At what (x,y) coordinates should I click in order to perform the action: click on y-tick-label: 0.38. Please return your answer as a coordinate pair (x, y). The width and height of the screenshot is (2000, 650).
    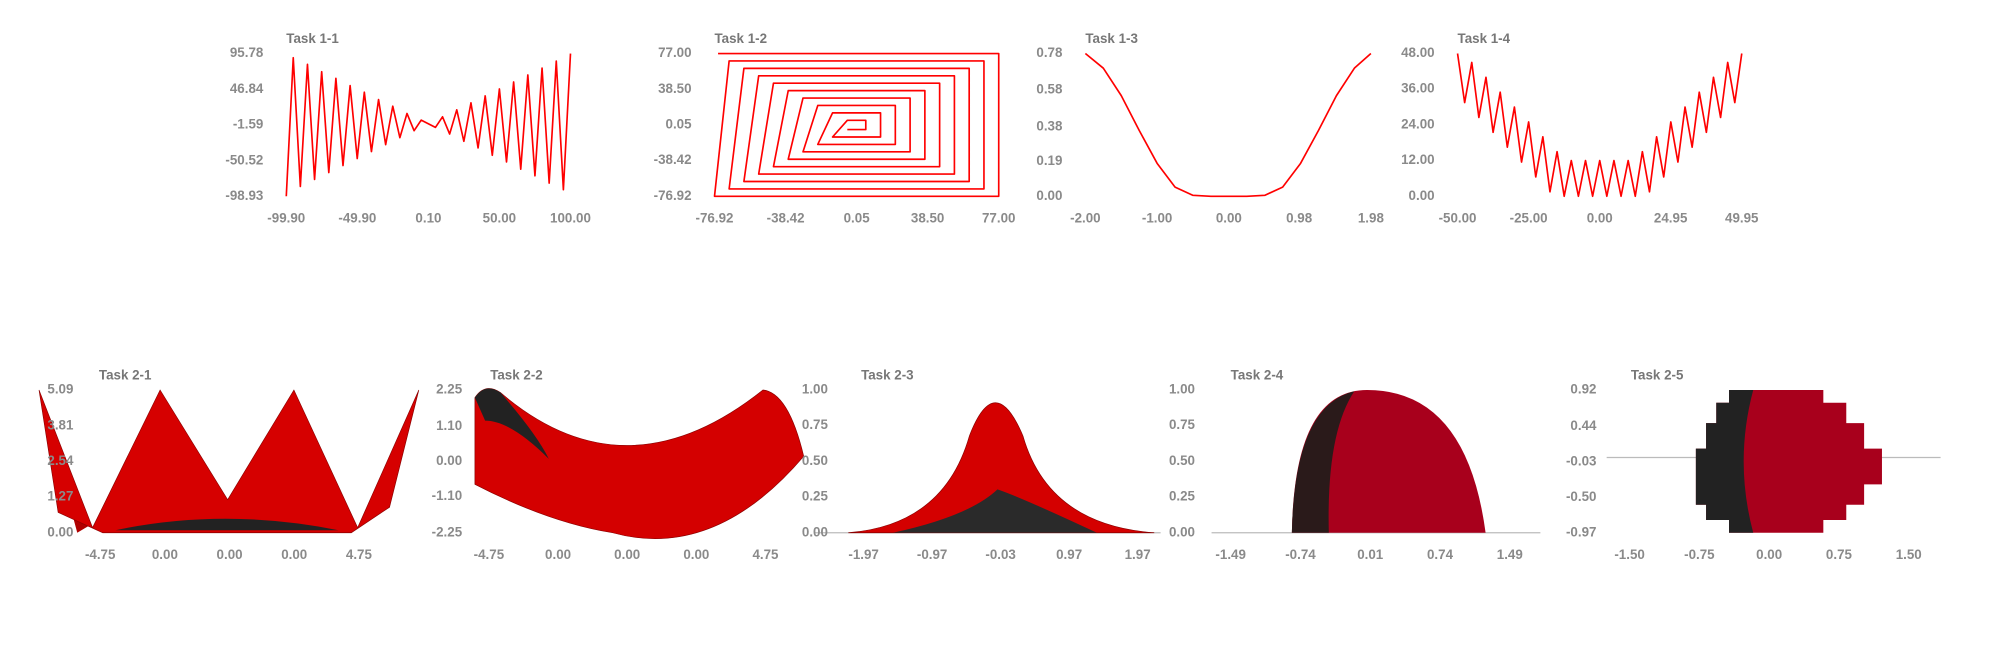
    Looking at the image, I should click on (1049, 125).